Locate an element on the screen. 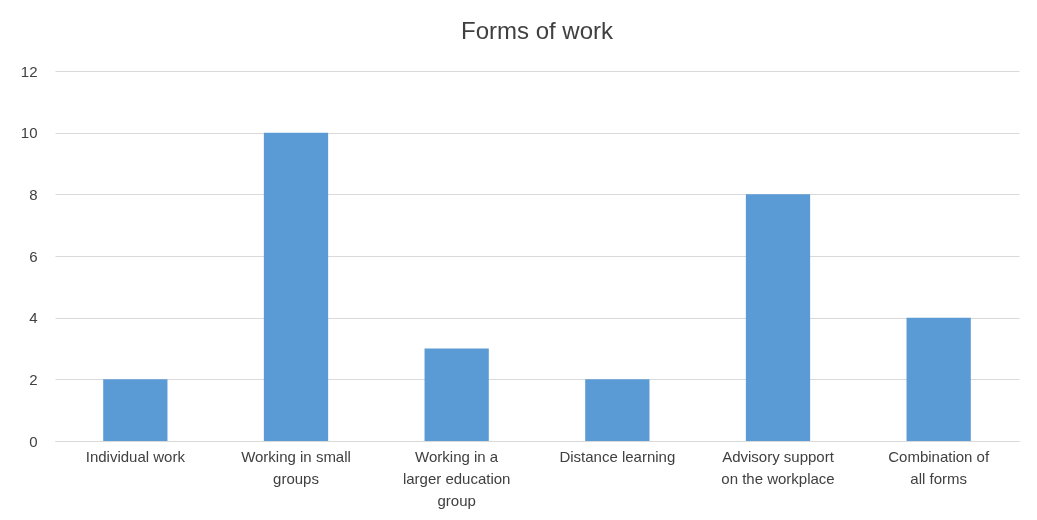 The height and width of the screenshot is (520, 1037). x-tick-label: Individual work is located at coordinates (135, 456).